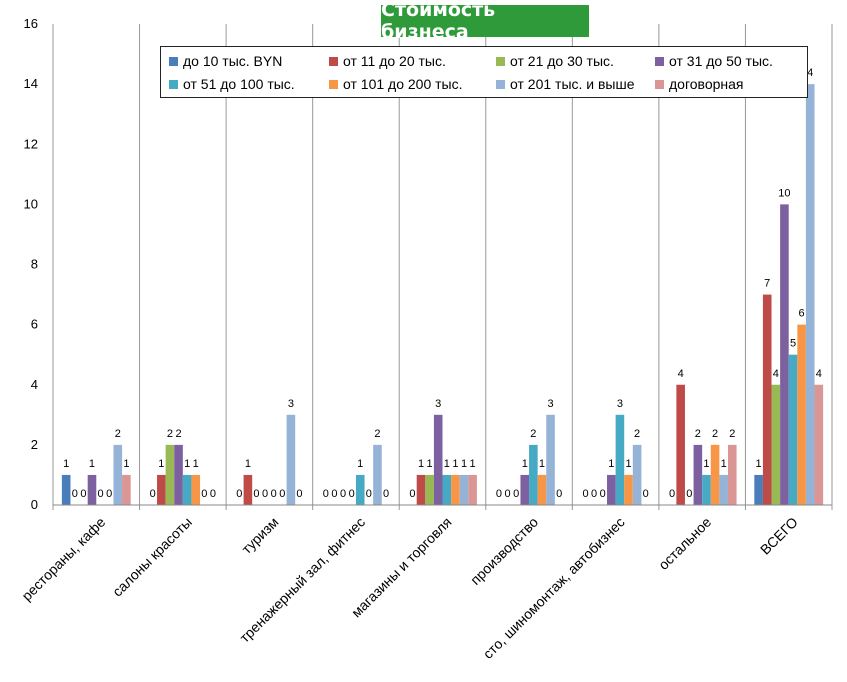  Describe the element at coordinates (401, 567) in the screenshot. I see `category-label: магазины и торговля` at that location.